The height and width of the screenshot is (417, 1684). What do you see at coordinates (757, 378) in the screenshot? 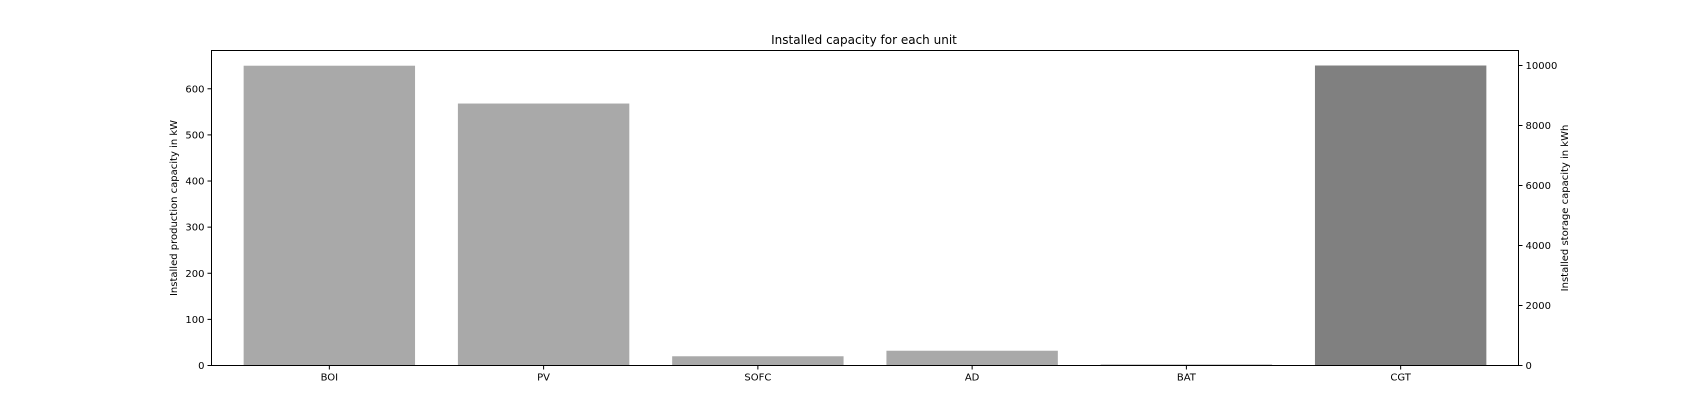
I see `x-tick-label-sofc: SOFC` at bounding box center [757, 378].